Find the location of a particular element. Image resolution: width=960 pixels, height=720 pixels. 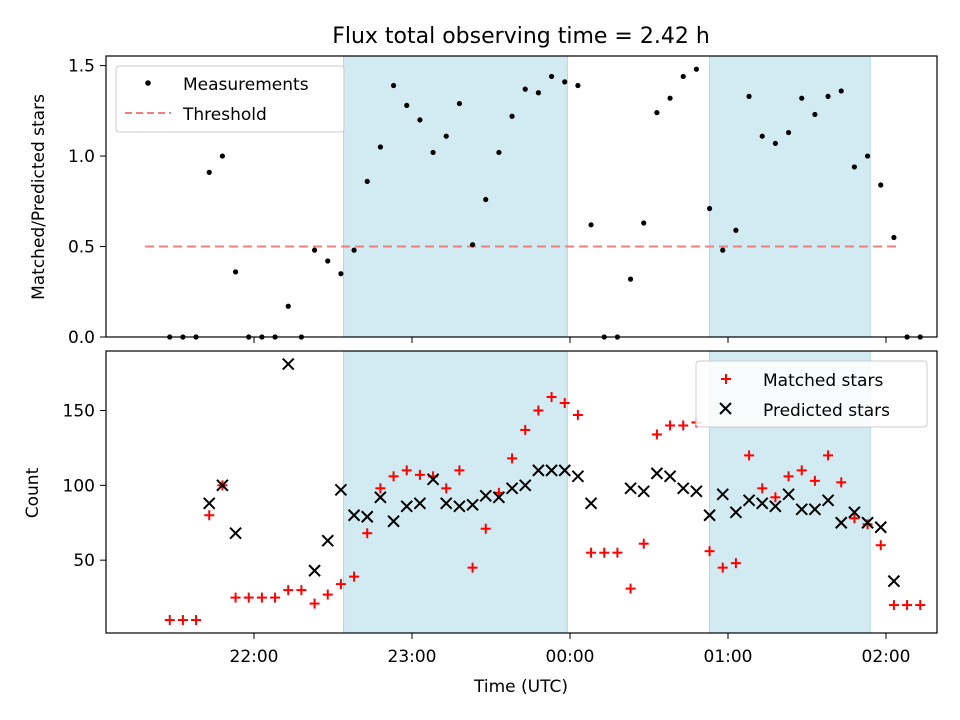

y-tick-label: 1.5 is located at coordinates (81, 67).